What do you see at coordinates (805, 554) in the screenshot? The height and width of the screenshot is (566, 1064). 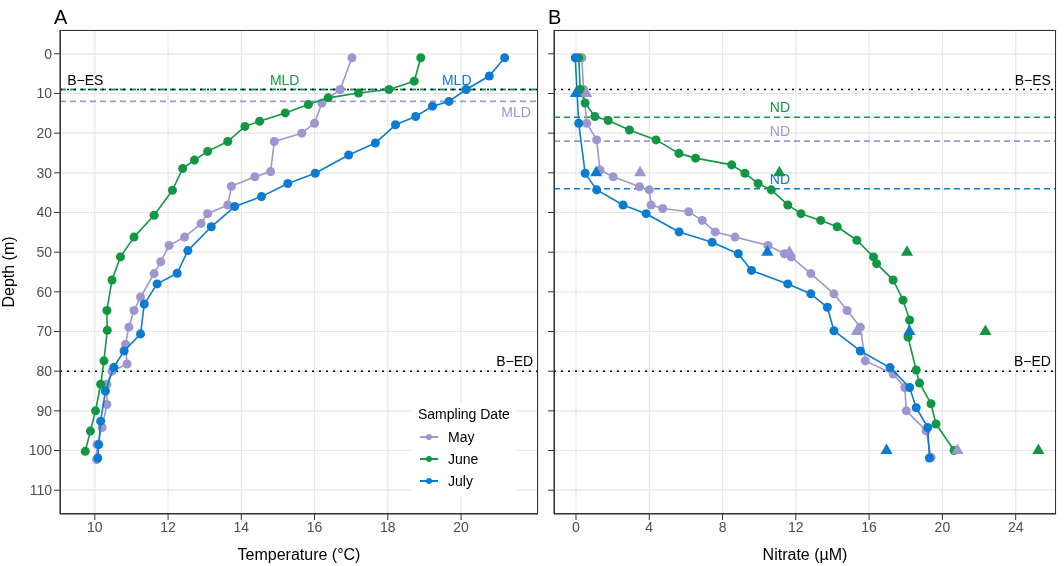 I see `x-axis-title: Nitrate (µM)` at bounding box center [805, 554].